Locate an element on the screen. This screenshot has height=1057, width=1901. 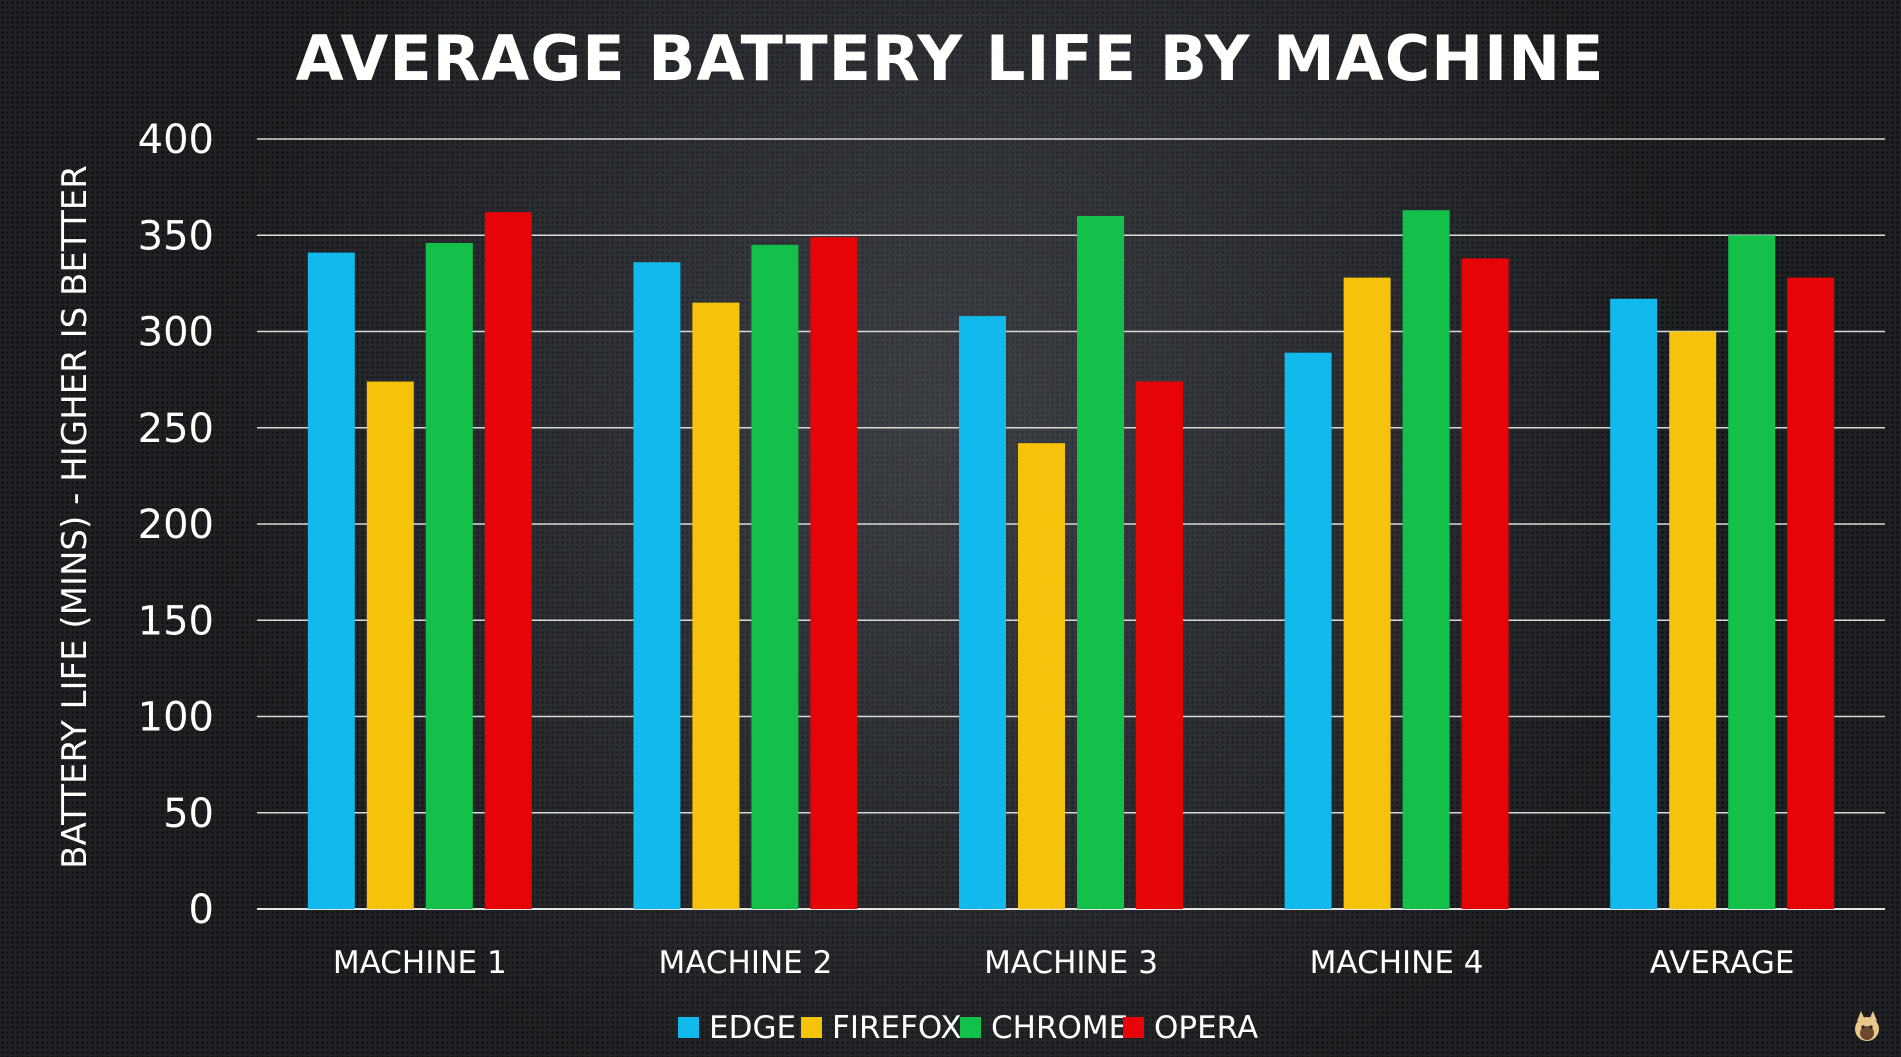
x-category-label: MACHINE 2 is located at coordinates (745, 963).